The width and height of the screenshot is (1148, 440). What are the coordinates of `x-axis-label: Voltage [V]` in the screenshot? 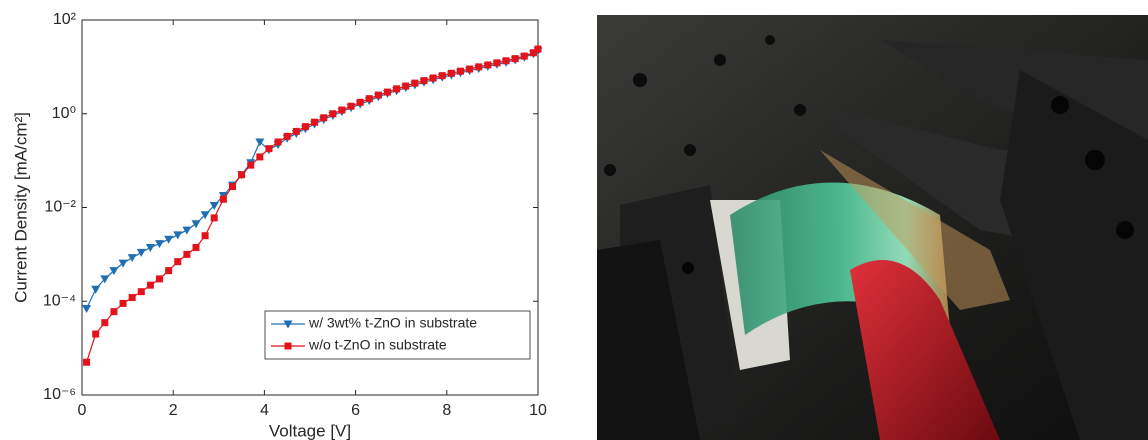 It's located at (310, 430).